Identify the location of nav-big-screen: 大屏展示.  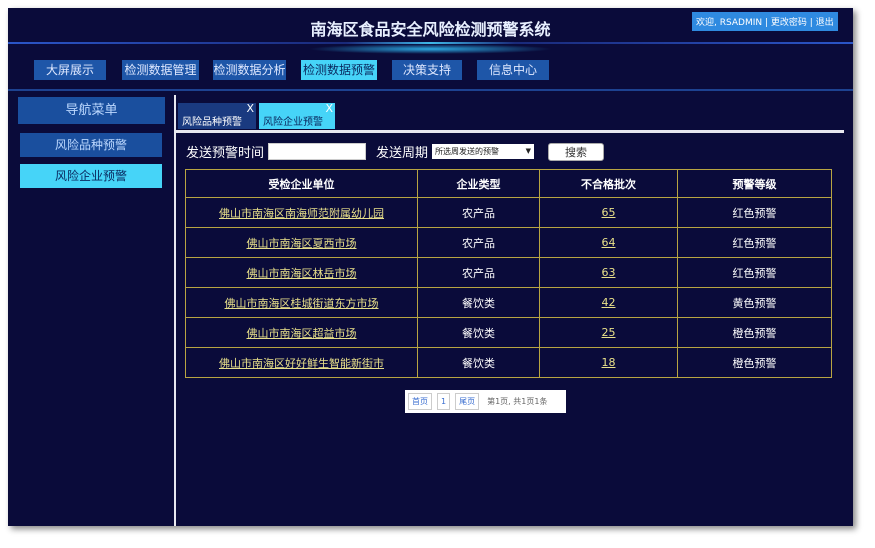
(70, 70).